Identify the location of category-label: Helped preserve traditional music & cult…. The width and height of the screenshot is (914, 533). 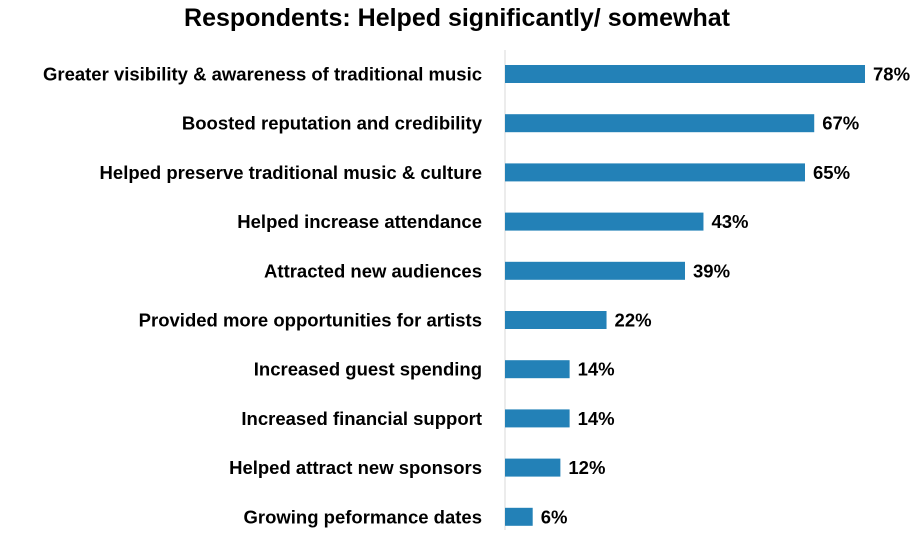
(291, 172).